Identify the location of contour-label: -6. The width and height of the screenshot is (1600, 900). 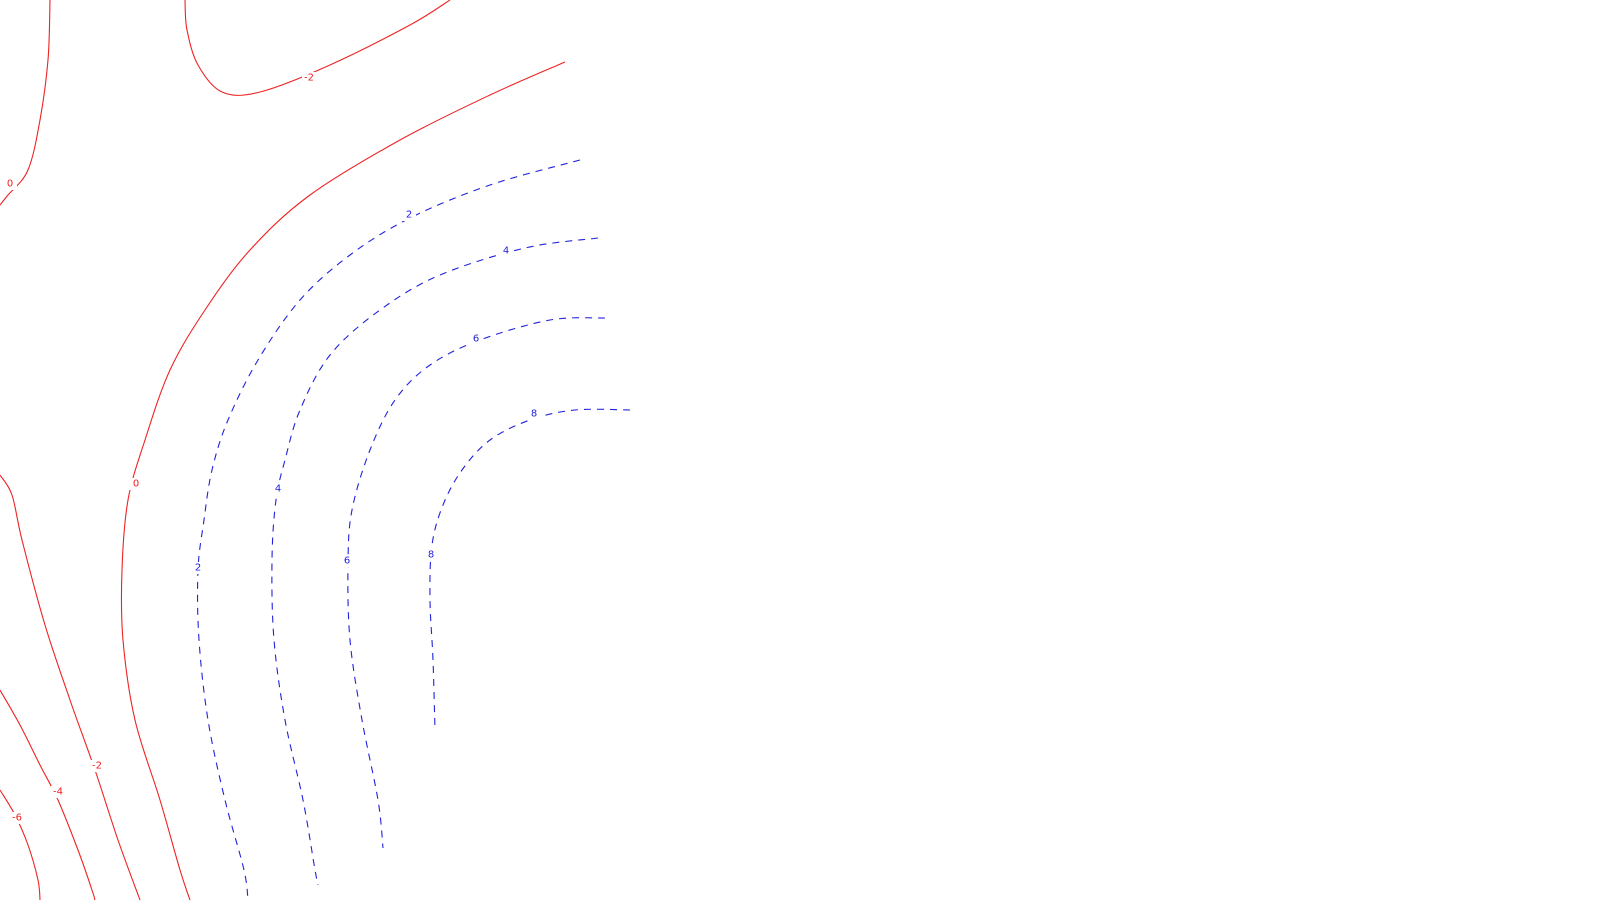
(17, 818).